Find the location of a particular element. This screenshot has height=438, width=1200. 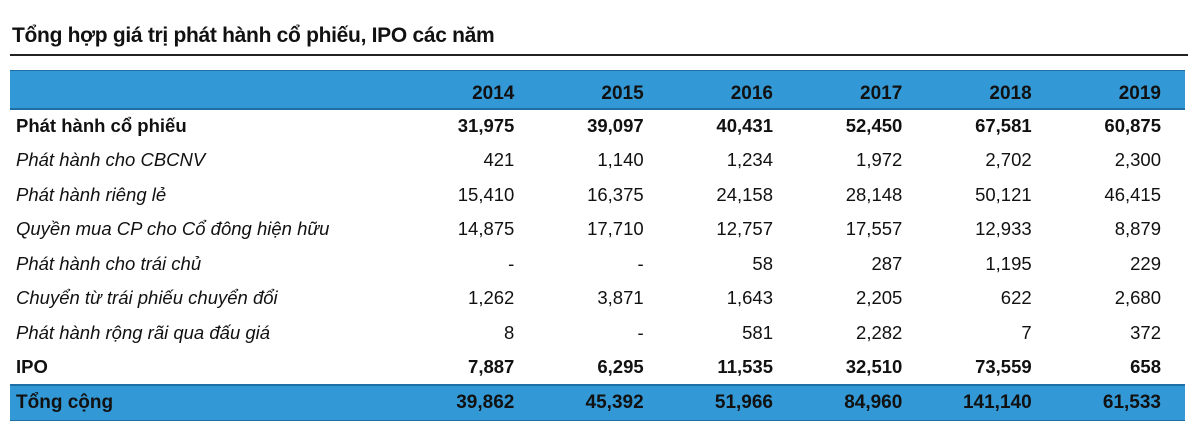

header-year-2016: 2016 is located at coordinates (751, 93).